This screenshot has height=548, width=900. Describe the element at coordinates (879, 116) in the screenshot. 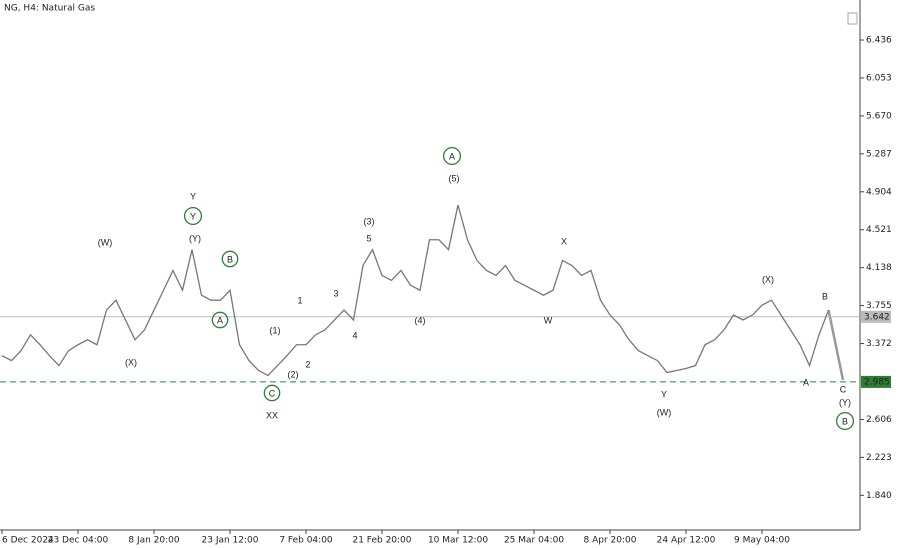

I see `y-tick-label: 5.670` at that location.